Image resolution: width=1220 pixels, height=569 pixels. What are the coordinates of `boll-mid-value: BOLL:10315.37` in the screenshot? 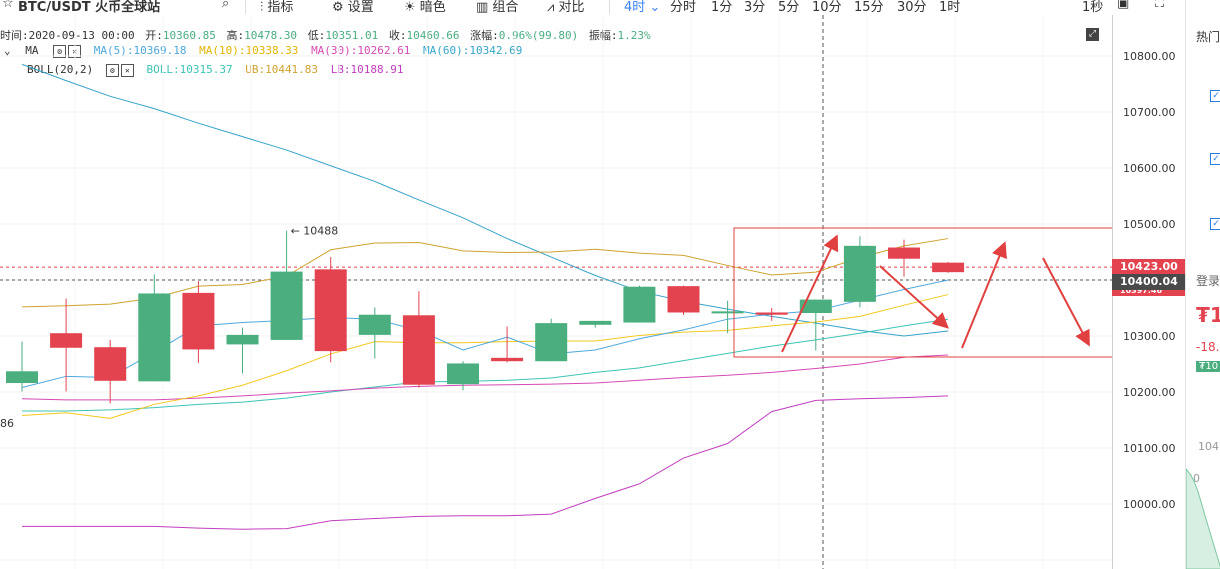 It's located at (189, 69).